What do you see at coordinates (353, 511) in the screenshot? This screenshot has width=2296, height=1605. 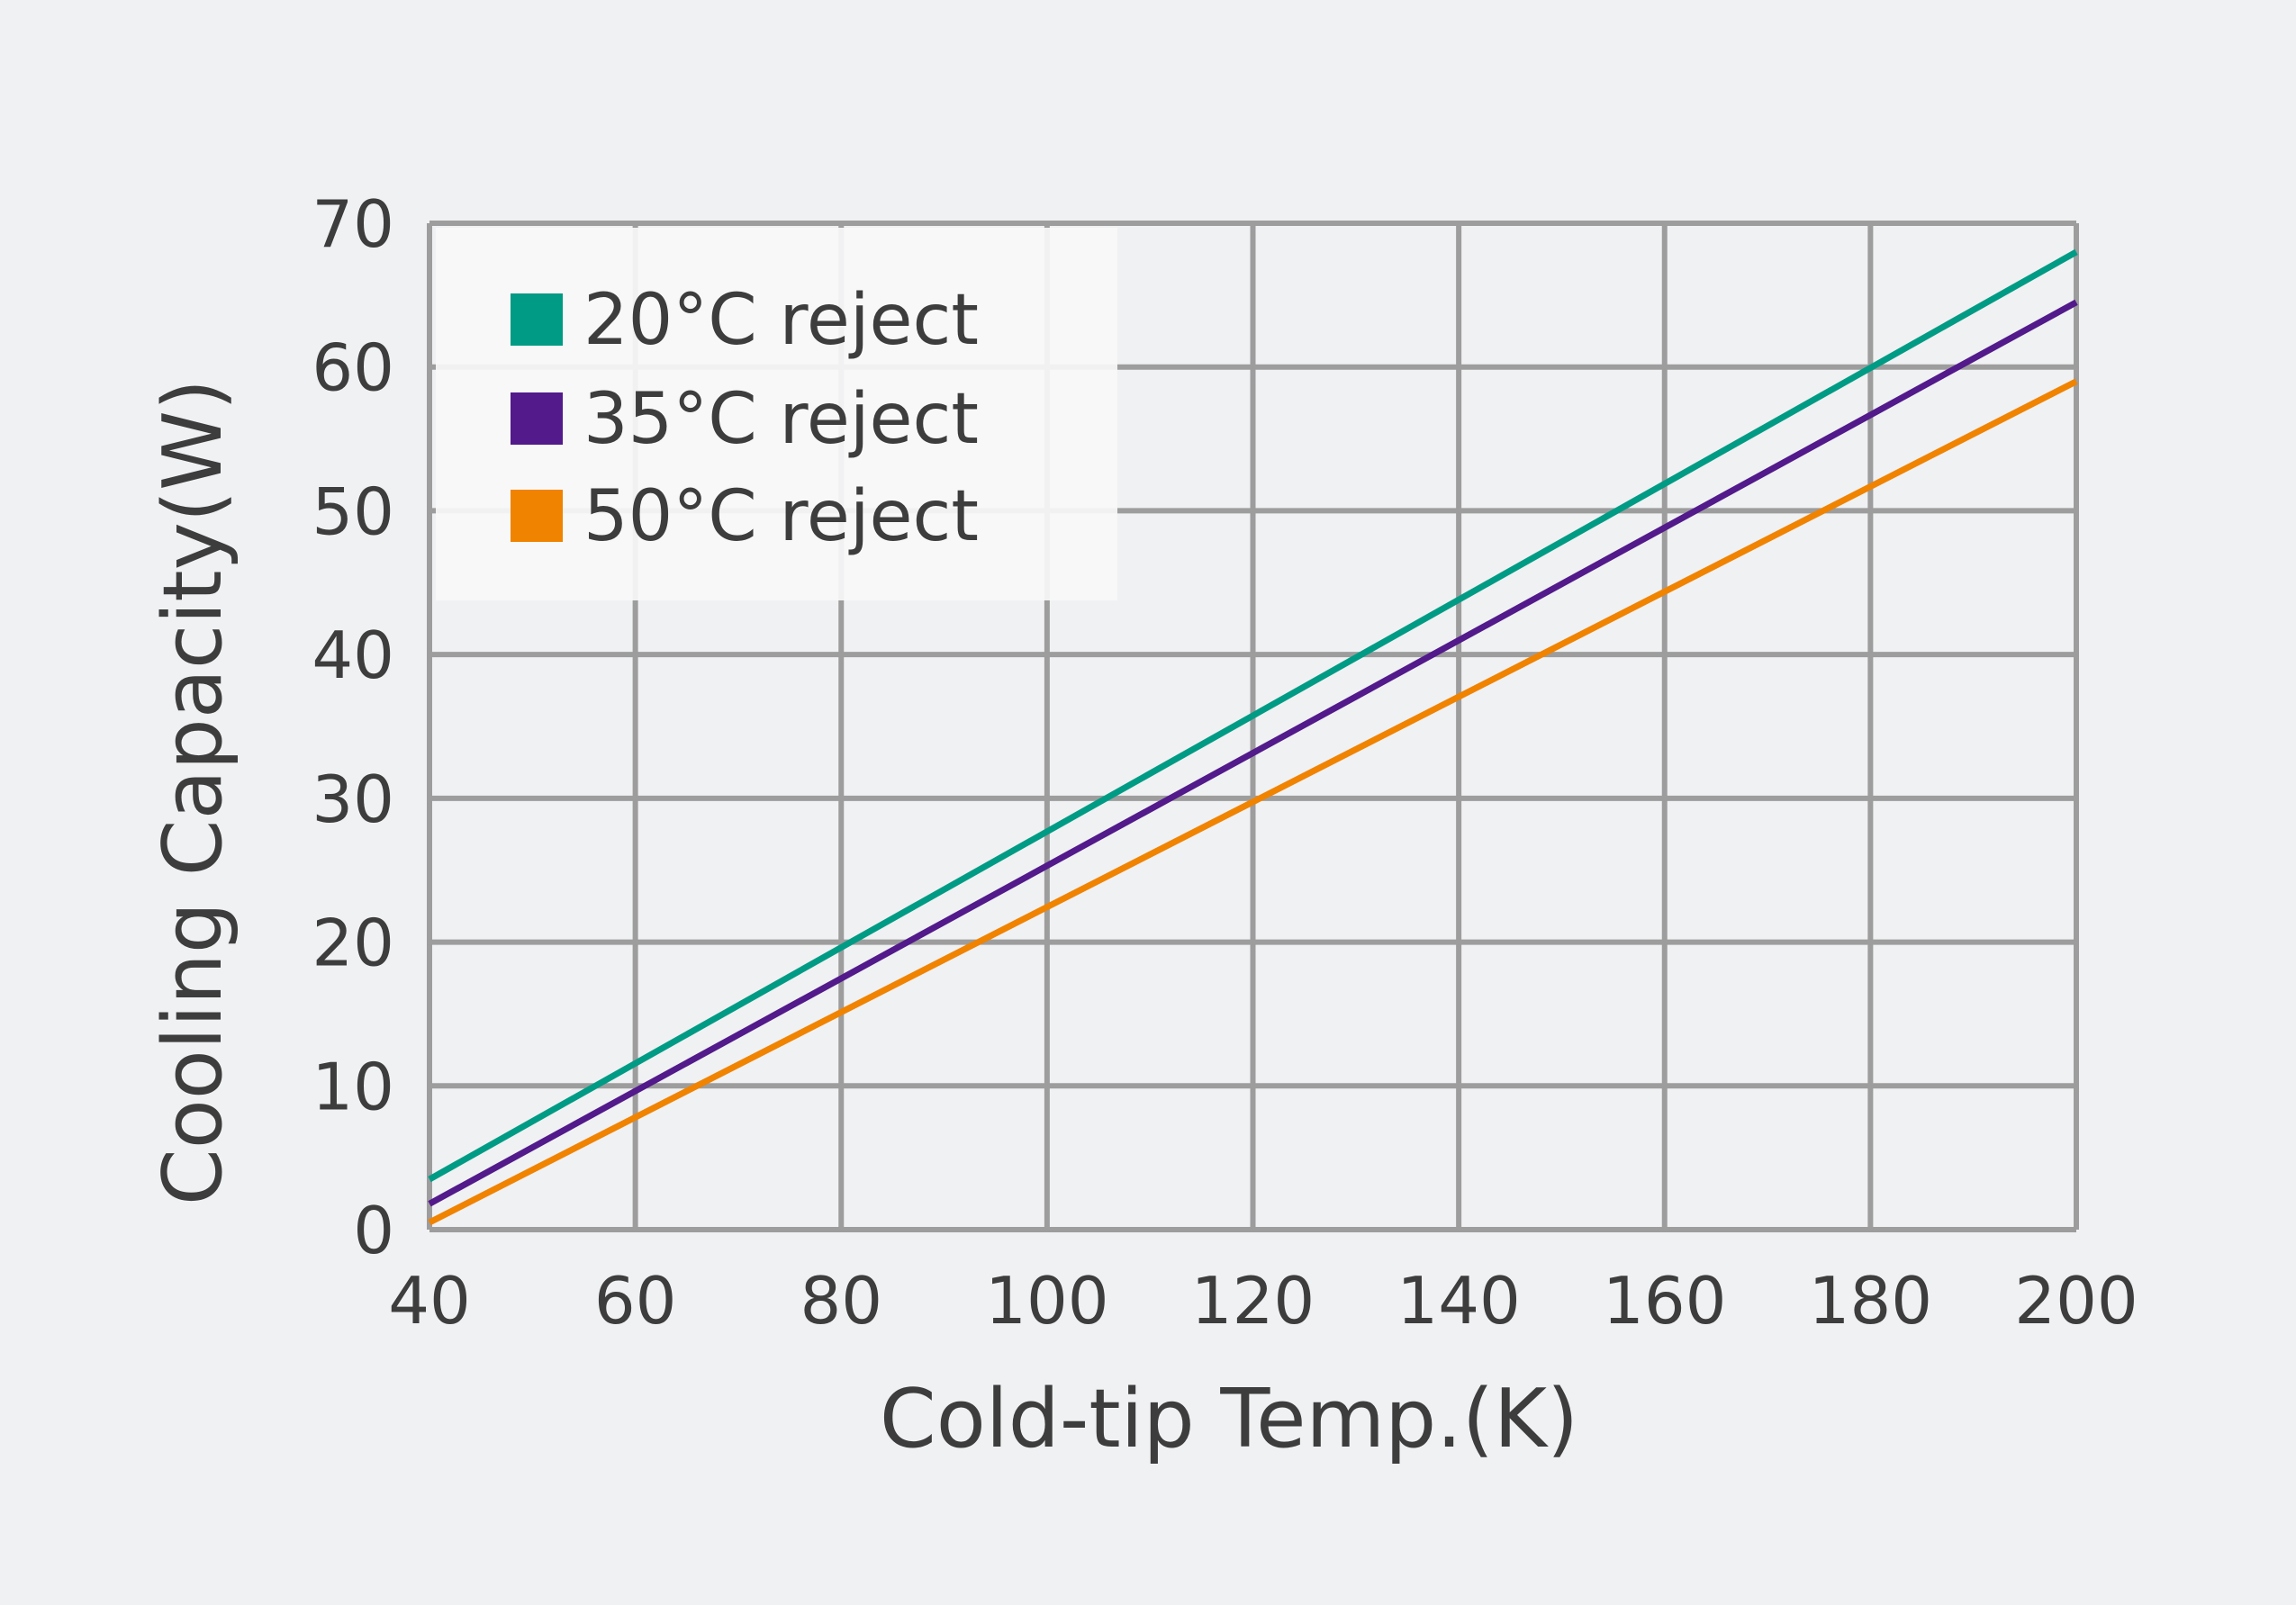 I see `y-tick-label: 50` at bounding box center [353, 511].